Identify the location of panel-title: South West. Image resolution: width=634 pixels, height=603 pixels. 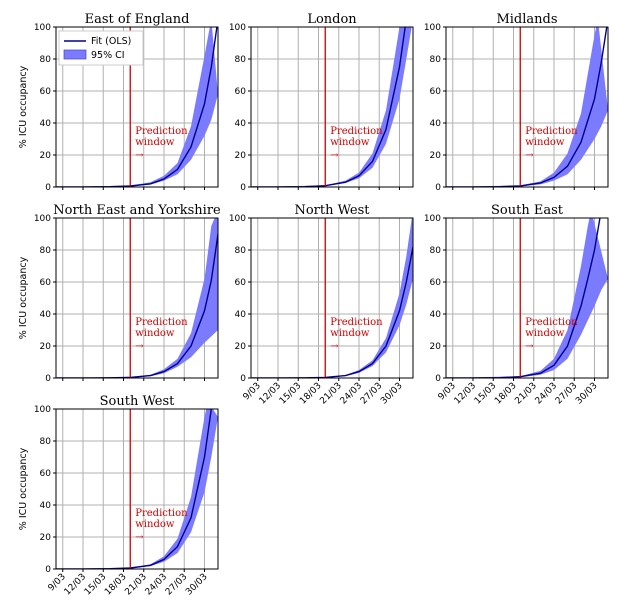
(138, 401).